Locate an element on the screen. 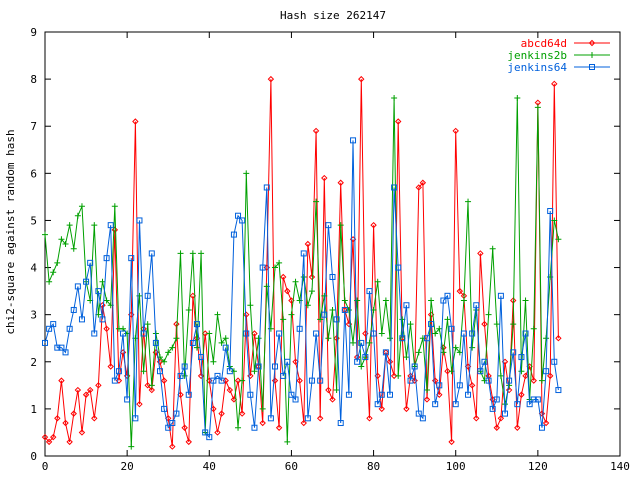 Image resolution: width=640 pixels, height=480 pixels. x-tick-label: 140 is located at coordinates (620, 466).